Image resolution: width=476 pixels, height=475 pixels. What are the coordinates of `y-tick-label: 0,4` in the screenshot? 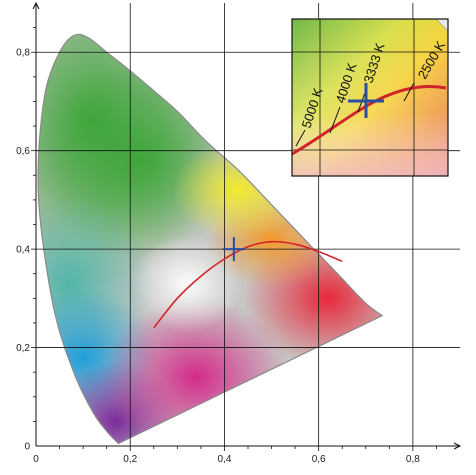 It's located at (23, 250).